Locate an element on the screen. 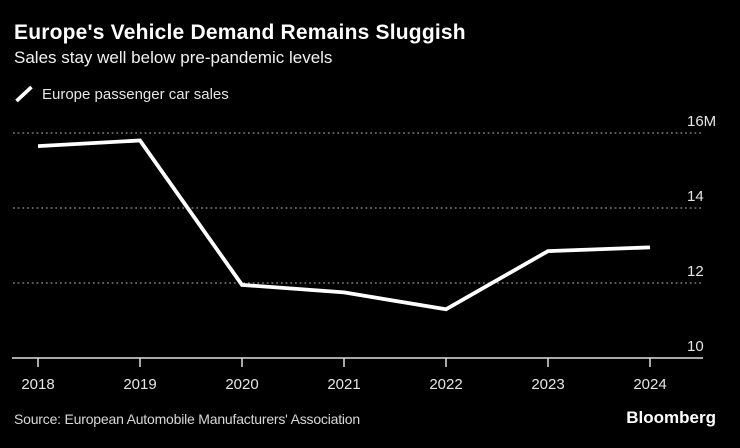 The width and height of the screenshot is (740, 448). y-axis-tick-label: 12 is located at coordinates (695, 271).